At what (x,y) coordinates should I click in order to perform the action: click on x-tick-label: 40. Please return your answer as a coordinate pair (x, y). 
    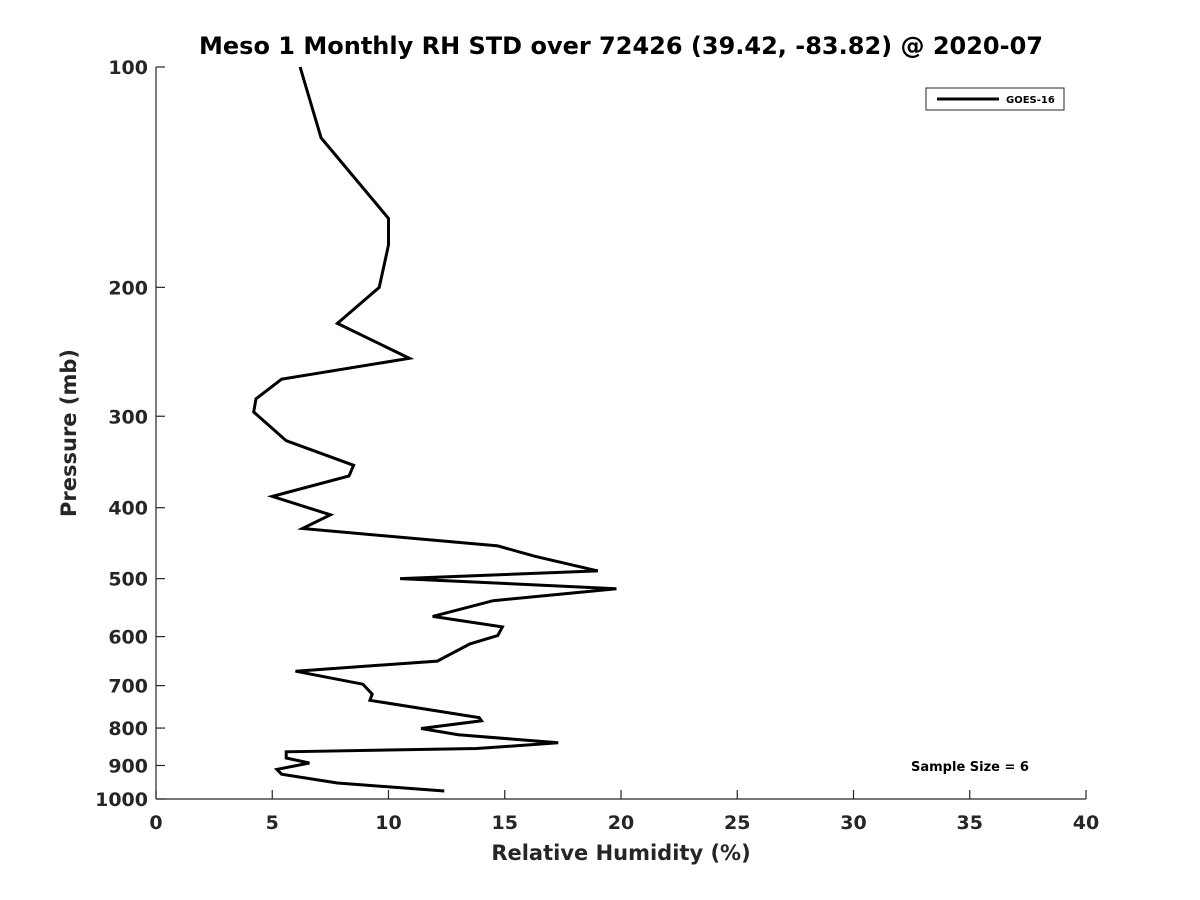
    Looking at the image, I should click on (1086, 823).